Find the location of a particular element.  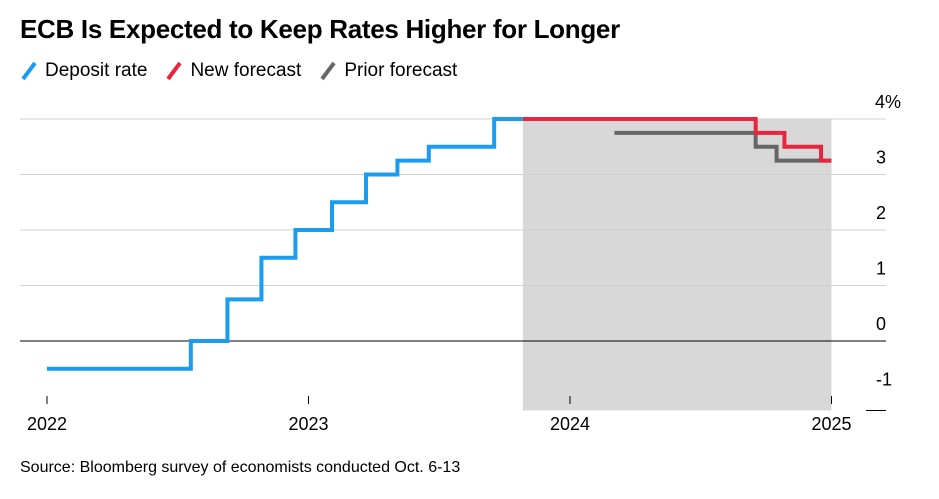

legend-label-prior-forecast: Prior forecast is located at coordinates (401, 70).